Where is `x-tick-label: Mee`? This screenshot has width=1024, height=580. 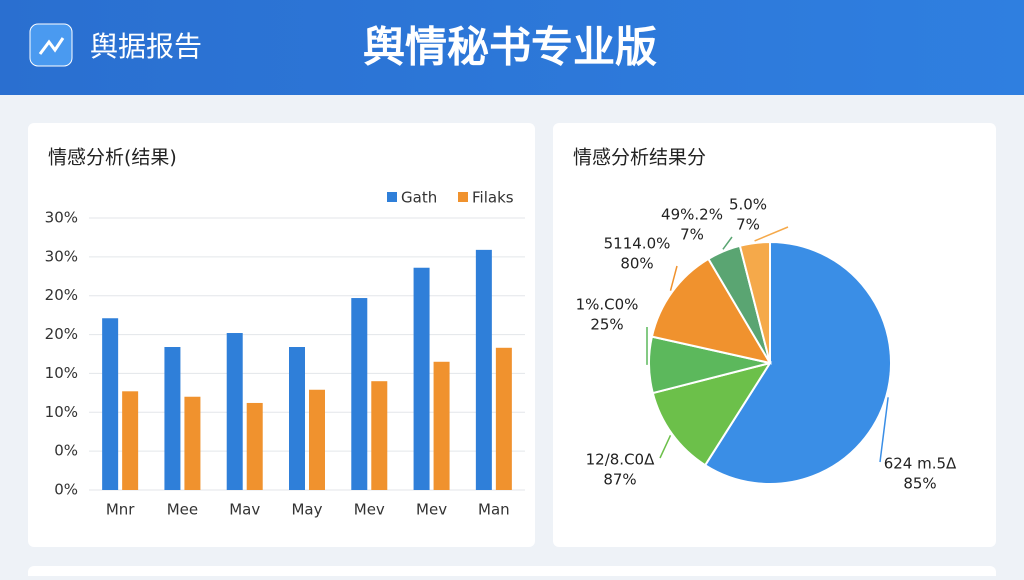
x-tick-label: Mee is located at coordinates (182, 510).